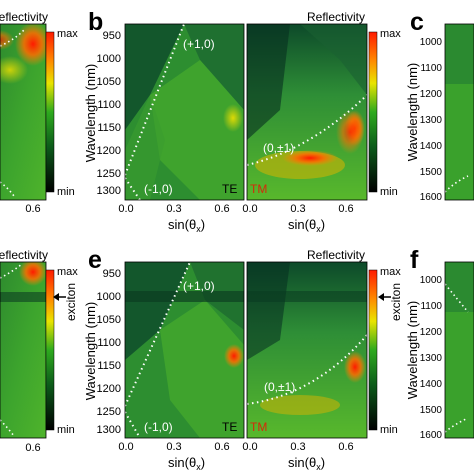 Image resolution: width=474 pixels, height=474 pixels. Describe the element at coordinates (389, 192) in the screenshot. I see `panel-b-colorbar-min: min` at that location.